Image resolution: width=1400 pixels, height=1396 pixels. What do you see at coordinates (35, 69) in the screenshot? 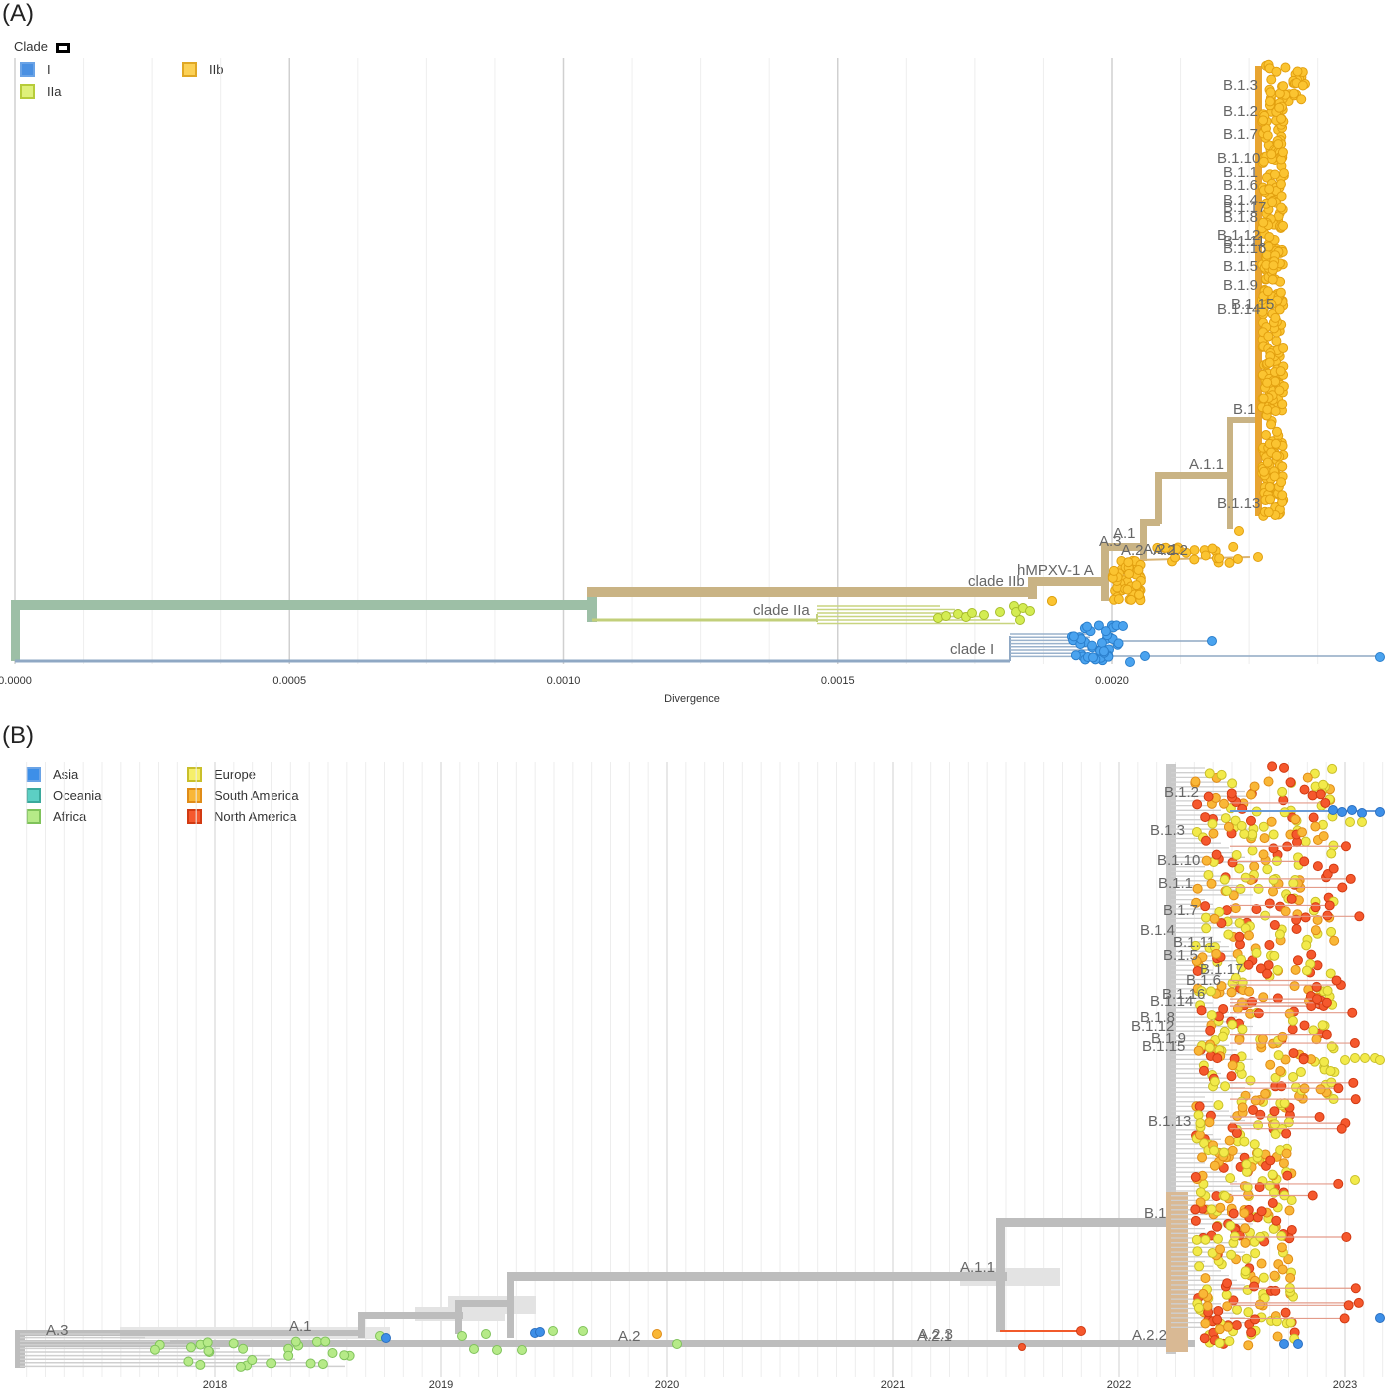
I see `legend-a-item-i: I` at bounding box center [35, 69].